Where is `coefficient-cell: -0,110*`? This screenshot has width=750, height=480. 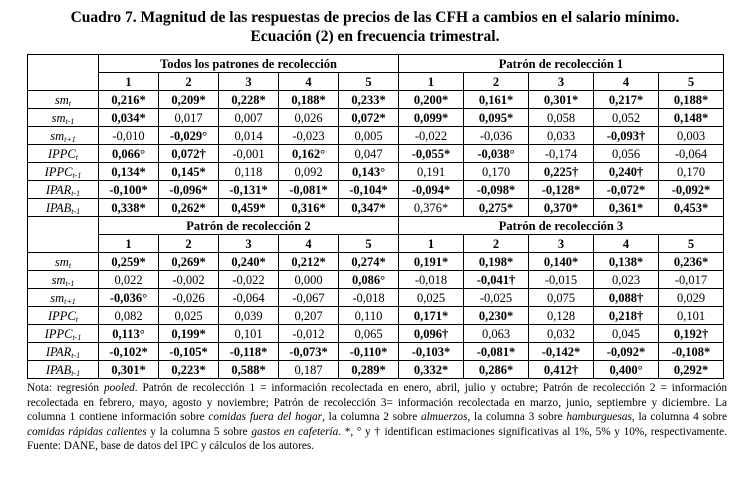 coefficient-cell: -0,110* is located at coordinates (368, 351).